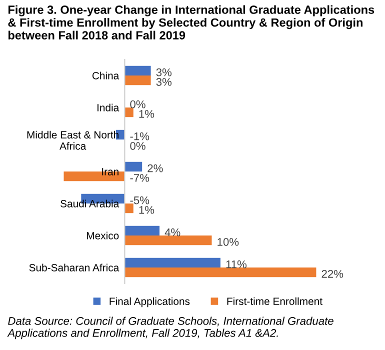  I want to click on data-label: 2%, so click(155, 168).